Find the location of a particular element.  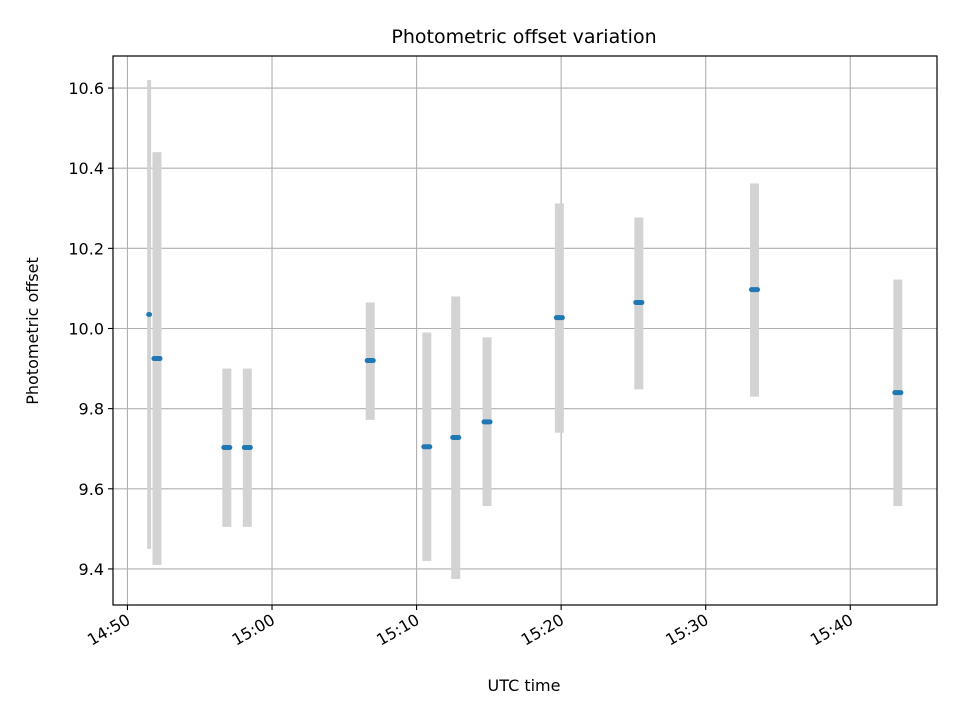

y-tick-label: 10.2 is located at coordinates (86, 248).